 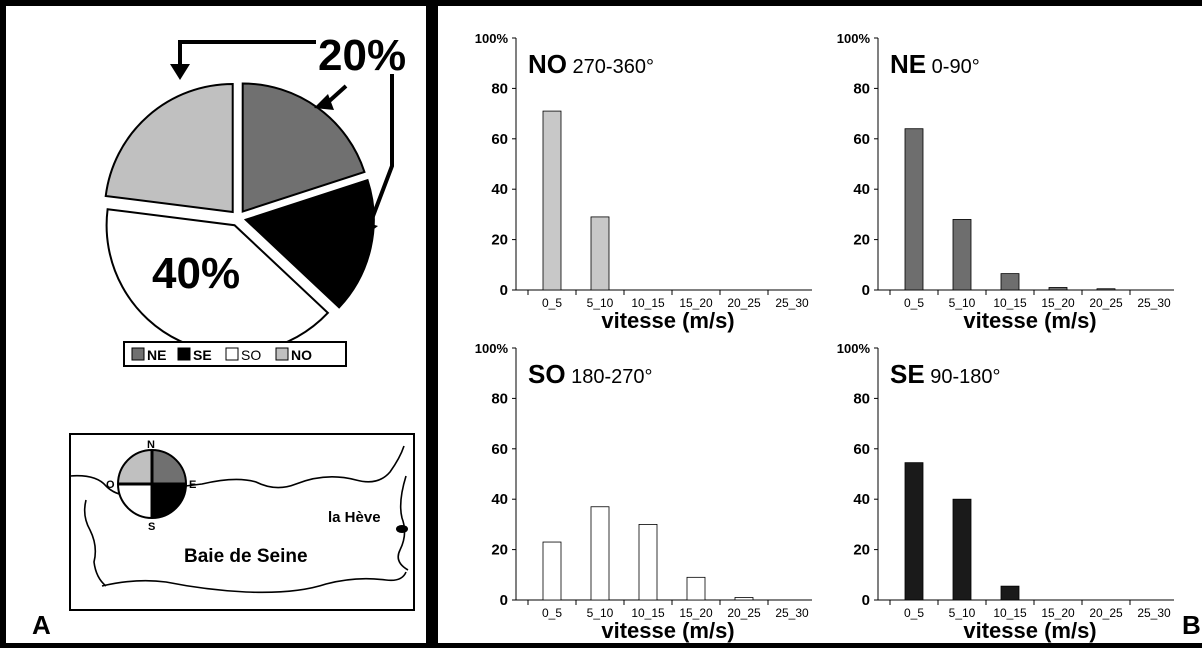 What do you see at coordinates (152, 484) in the screenshot?
I see `compass` at bounding box center [152, 484].